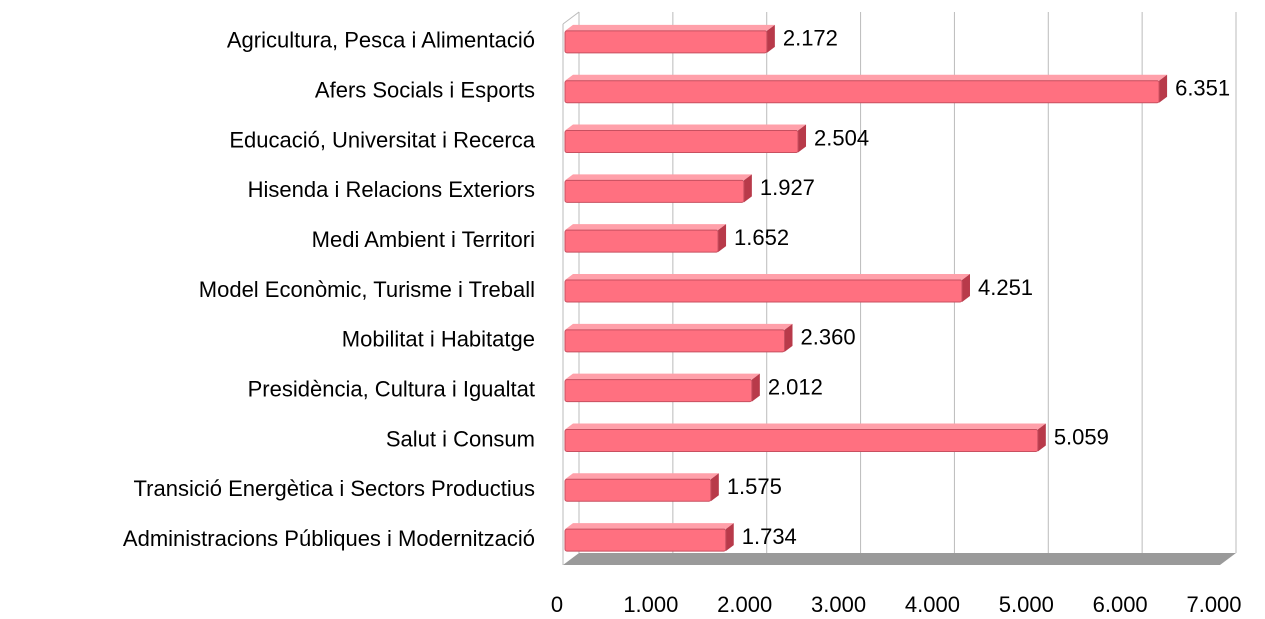 The height and width of the screenshot is (619, 1265). I want to click on y-tick-label: Afers Socials i Esports, so click(425, 90).